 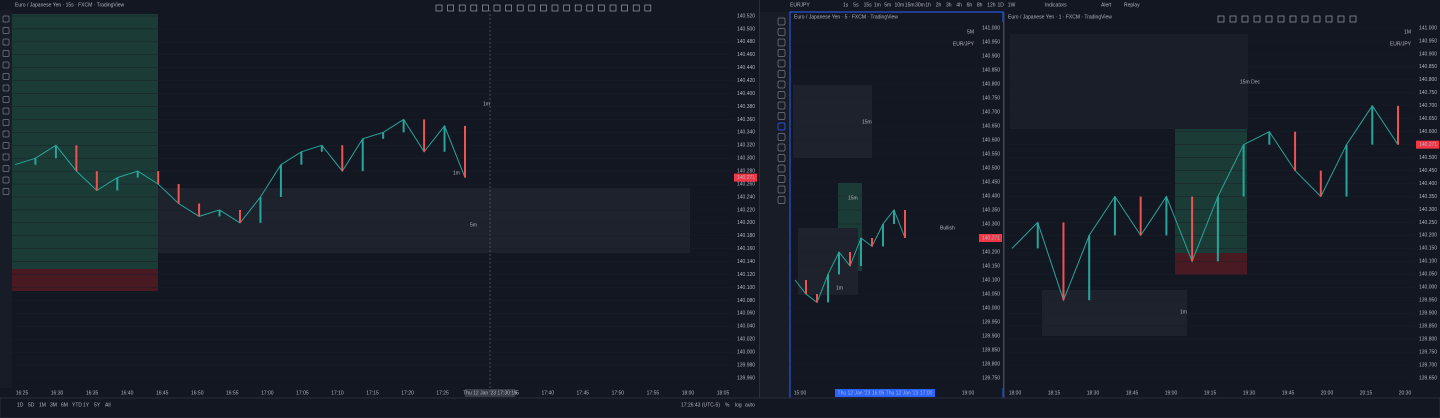 I want to click on timeframe: 30m, so click(x=920, y=5).